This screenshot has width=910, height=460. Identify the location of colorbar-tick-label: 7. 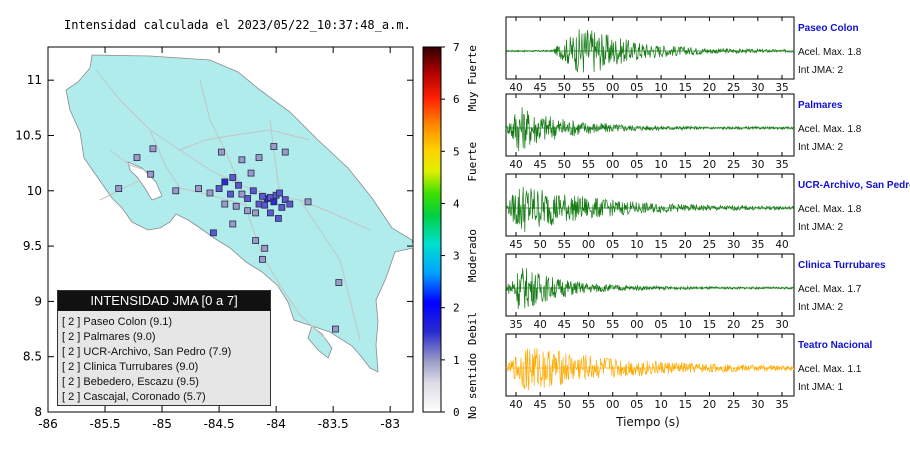
(456, 47).